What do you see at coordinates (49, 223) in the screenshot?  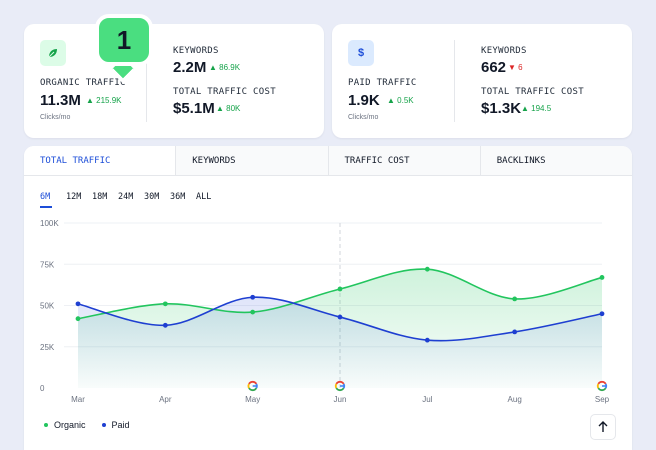 I see `y-tick-label: 100K` at bounding box center [49, 223].